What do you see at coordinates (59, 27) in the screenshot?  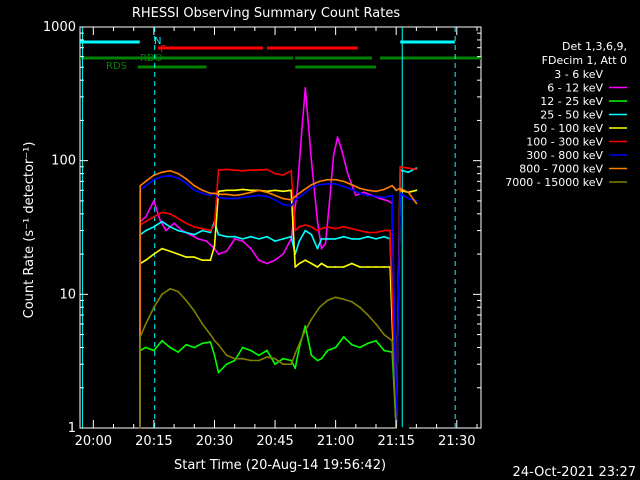 I see `y-tick-label: 1000` at bounding box center [59, 27].